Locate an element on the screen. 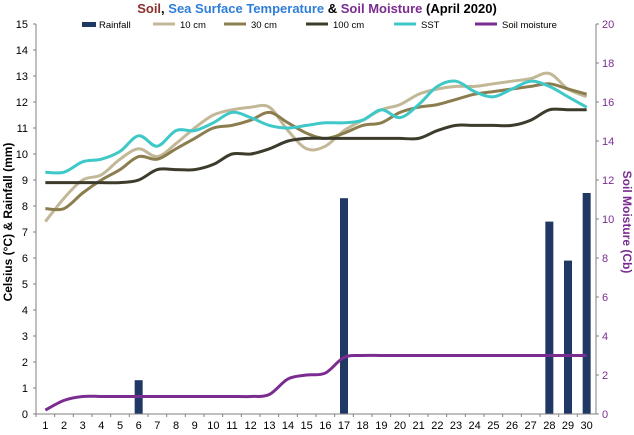 This screenshot has width=634, height=435. x-tick-label: 2 is located at coordinates (64, 426).